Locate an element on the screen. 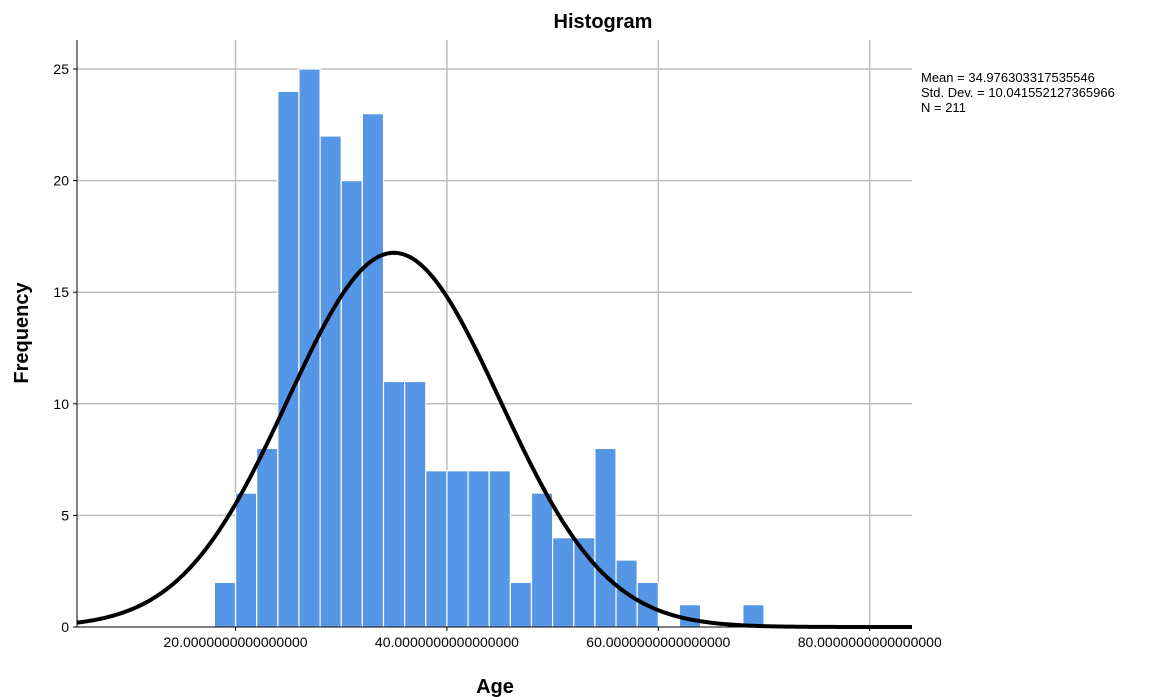 This screenshot has height=697, width=1159. stats-n: N = 211 is located at coordinates (943, 107).